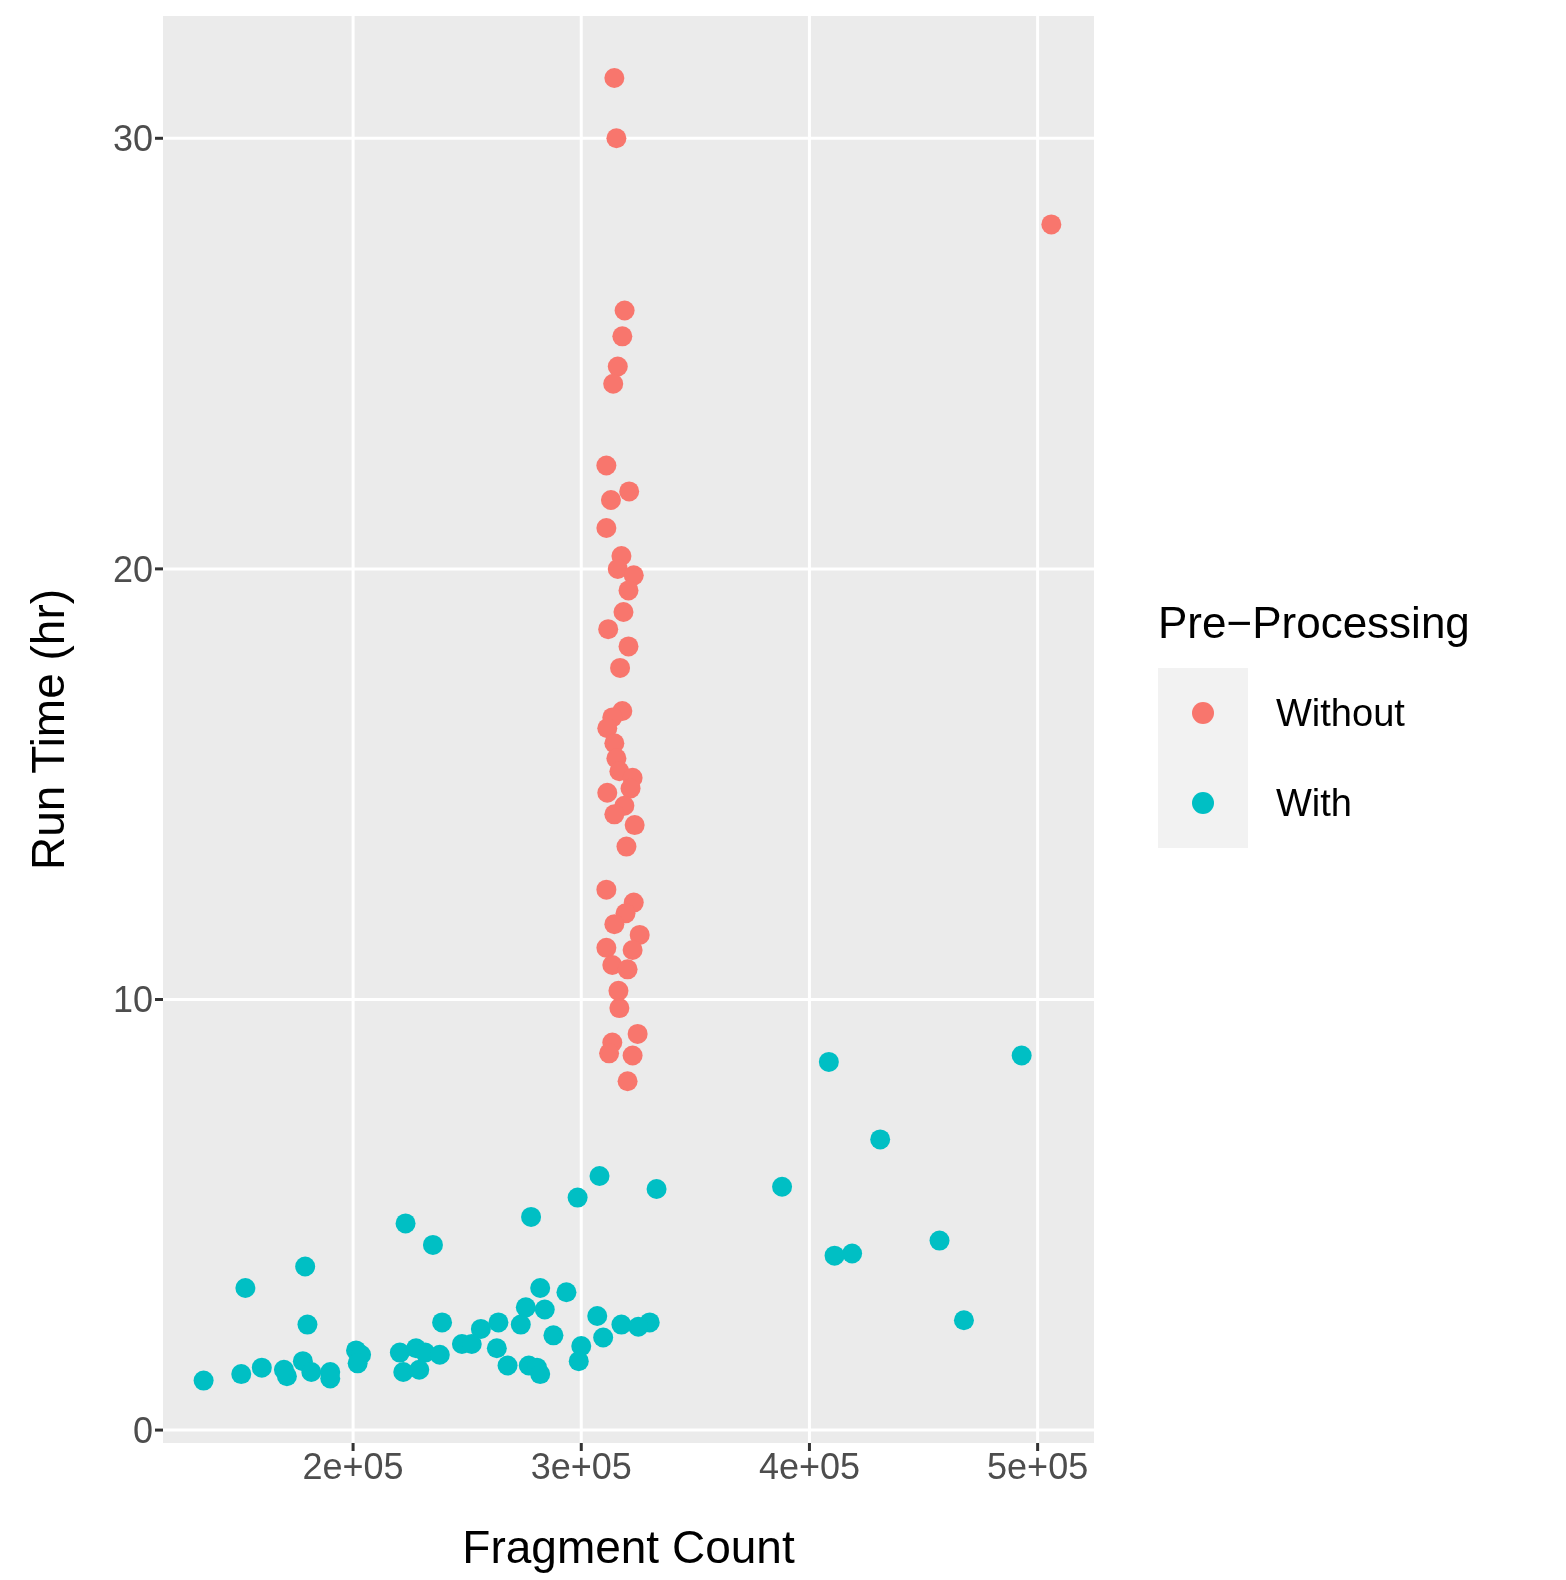  Describe the element at coordinates (1038, 1466) in the screenshot. I see `x-tick-label: 5e+05` at that location.